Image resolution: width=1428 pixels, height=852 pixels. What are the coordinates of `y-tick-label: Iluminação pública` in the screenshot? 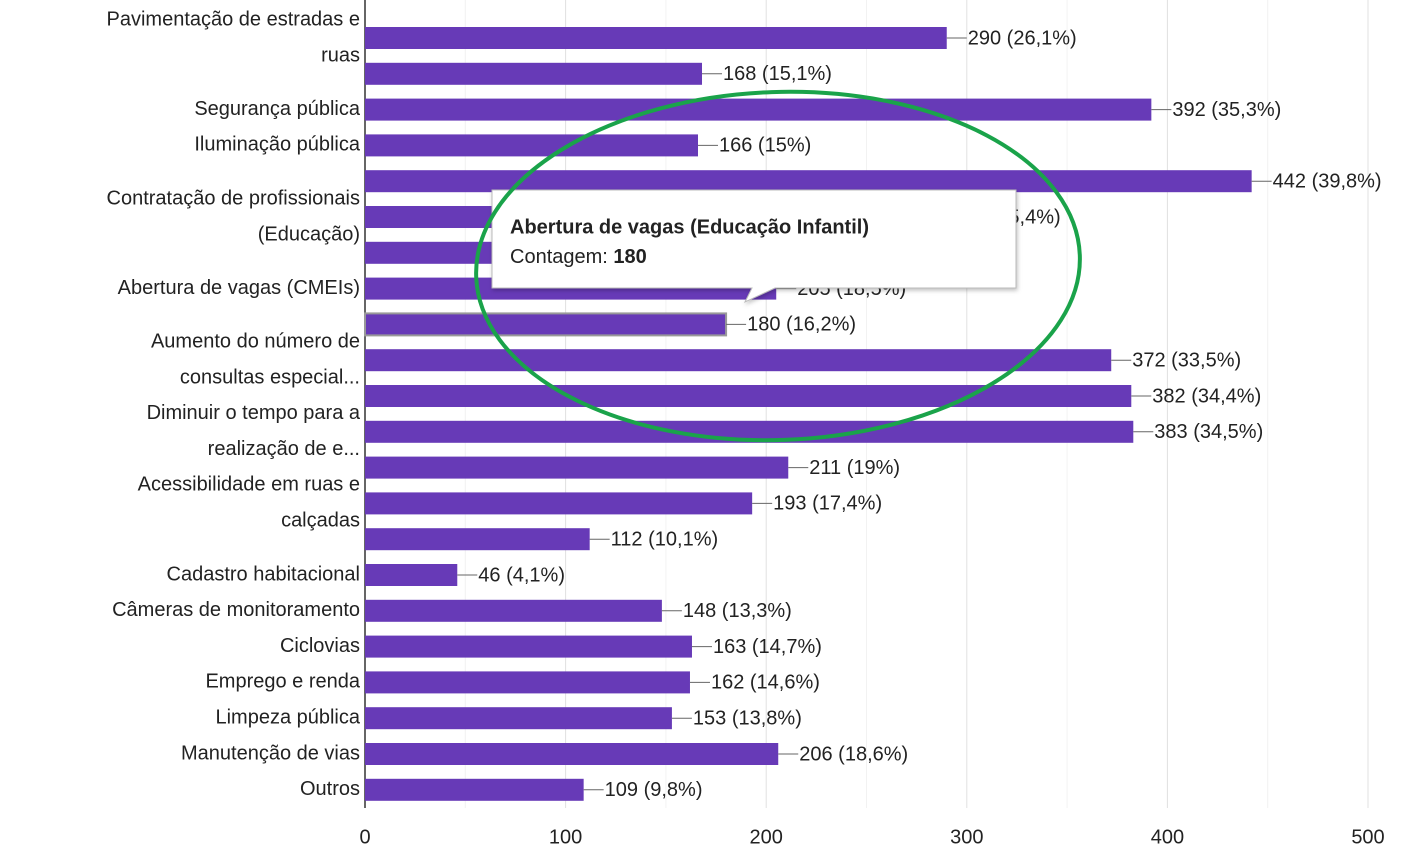 It's located at (277, 145).